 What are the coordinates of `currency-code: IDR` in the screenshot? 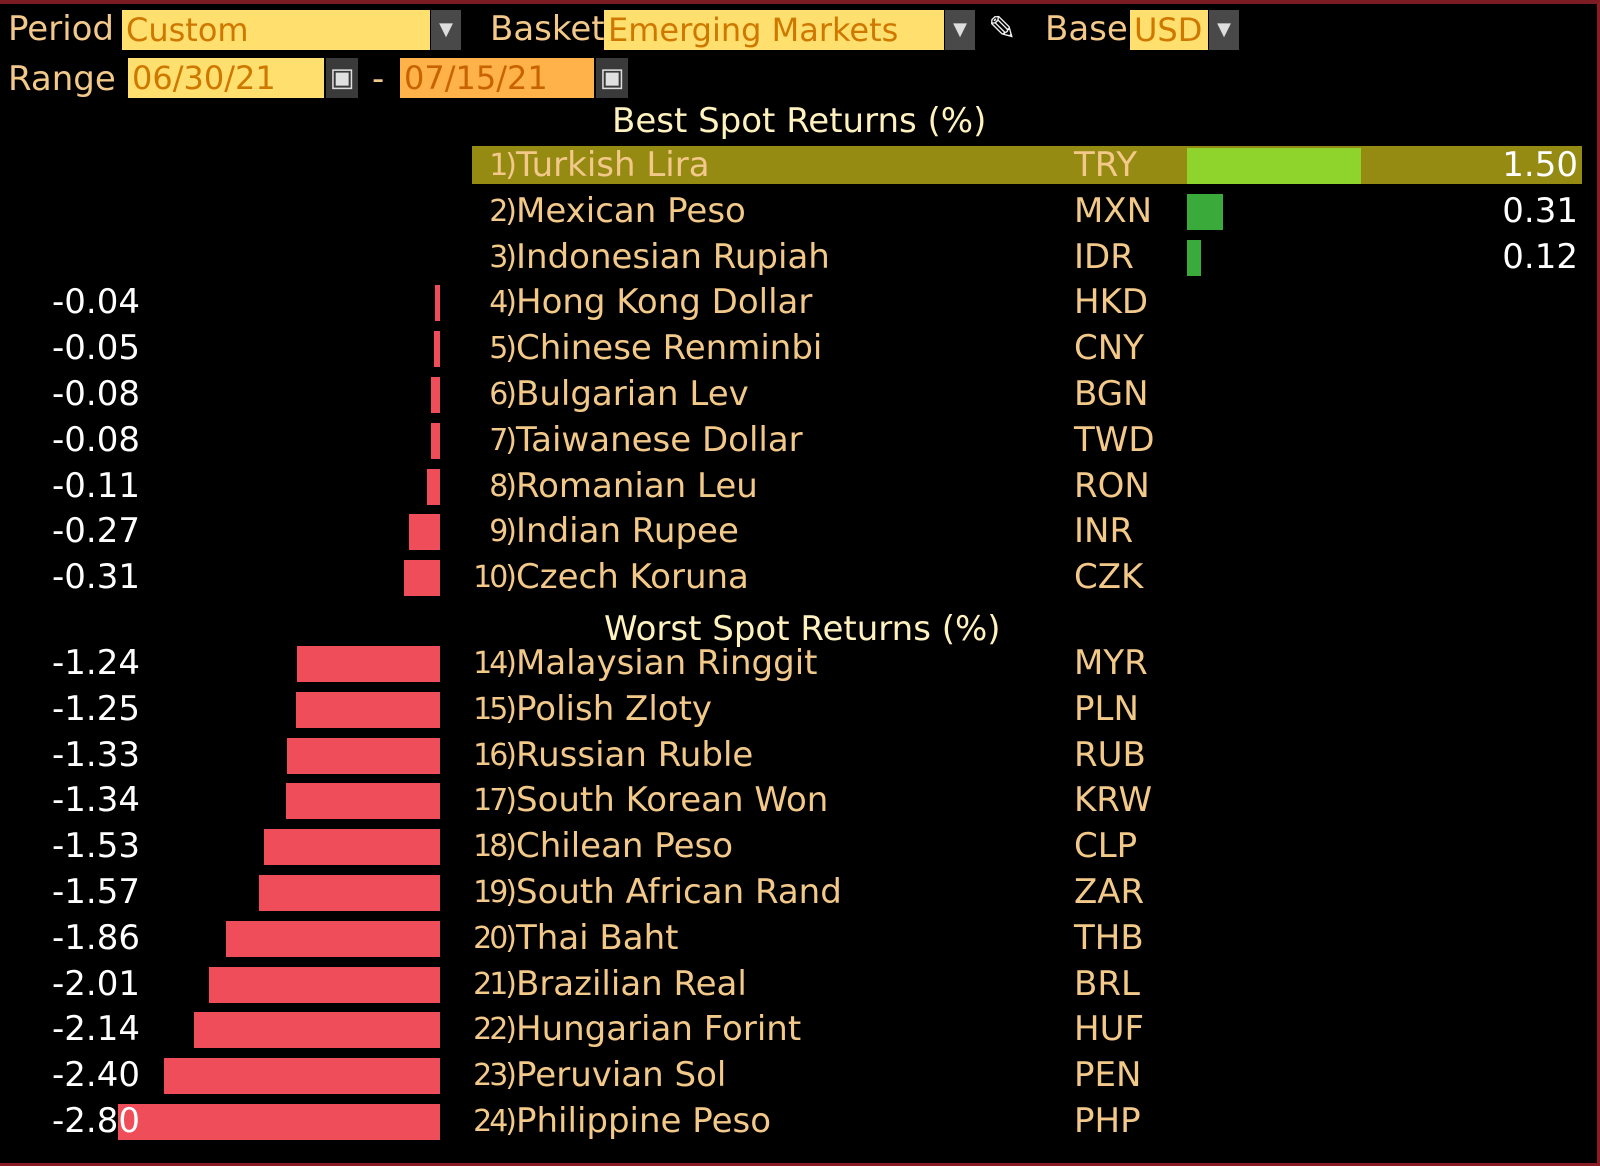 It's located at (1104, 256).